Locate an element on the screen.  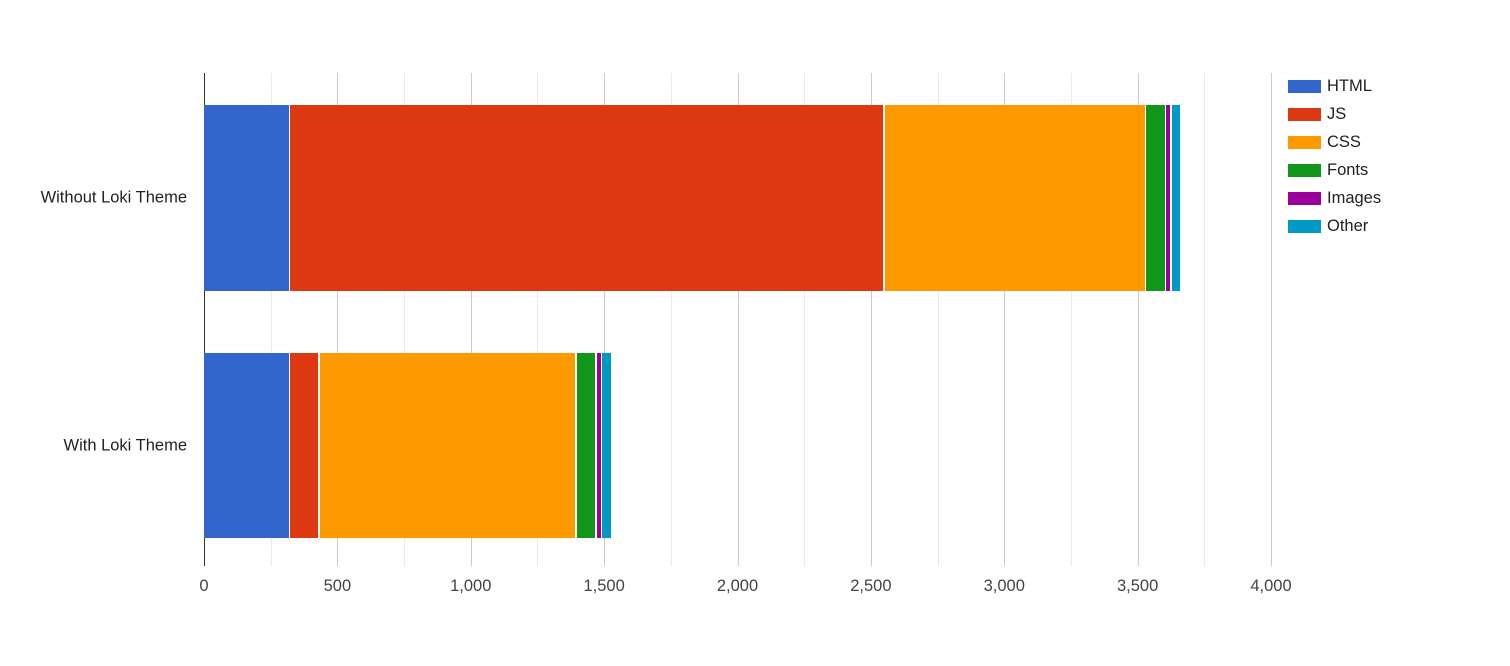
bar-with-loki-theme is located at coordinates (407, 445).